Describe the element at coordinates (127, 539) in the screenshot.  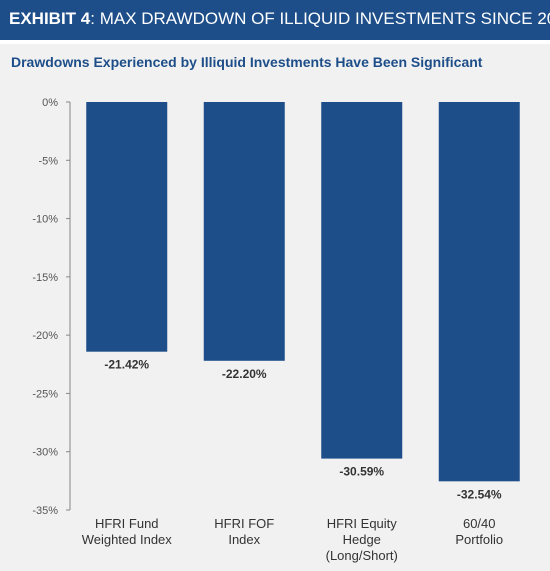
I see `category-label: Weighted Index` at that location.